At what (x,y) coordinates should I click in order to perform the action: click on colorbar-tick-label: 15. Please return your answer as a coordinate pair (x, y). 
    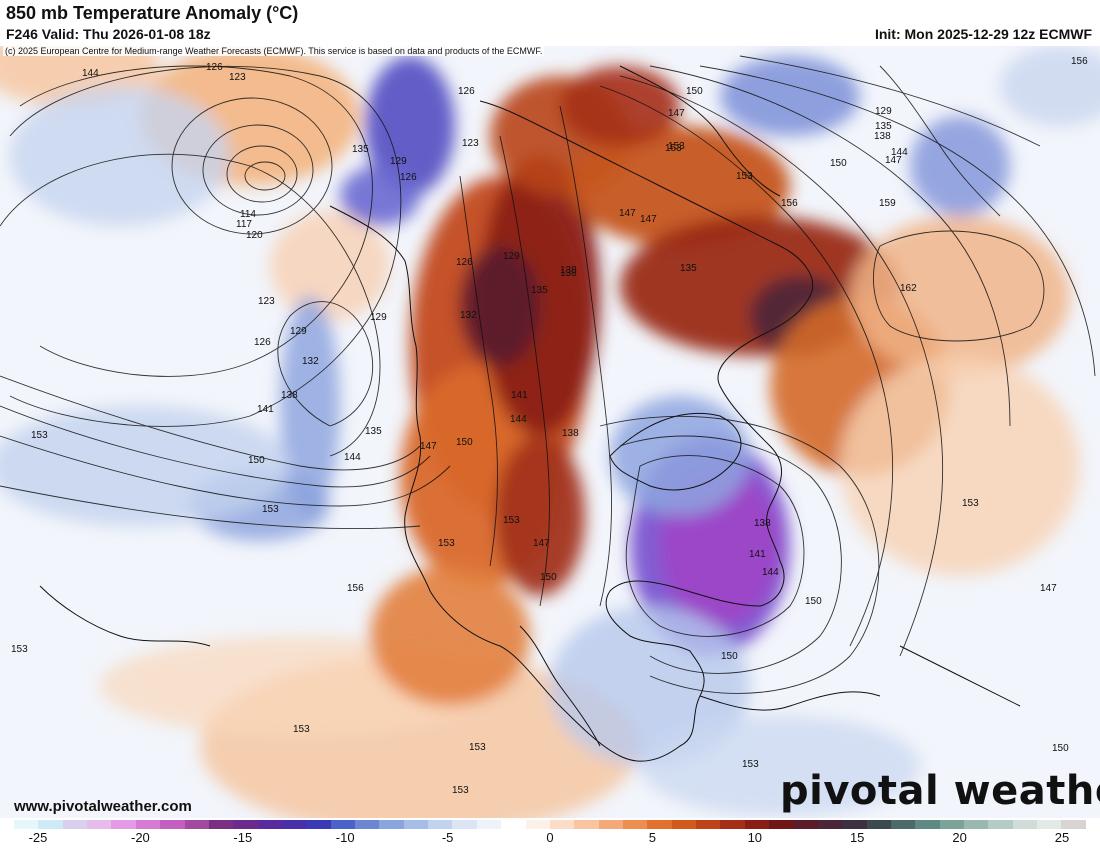
    Looking at the image, I should click on (857, 837).